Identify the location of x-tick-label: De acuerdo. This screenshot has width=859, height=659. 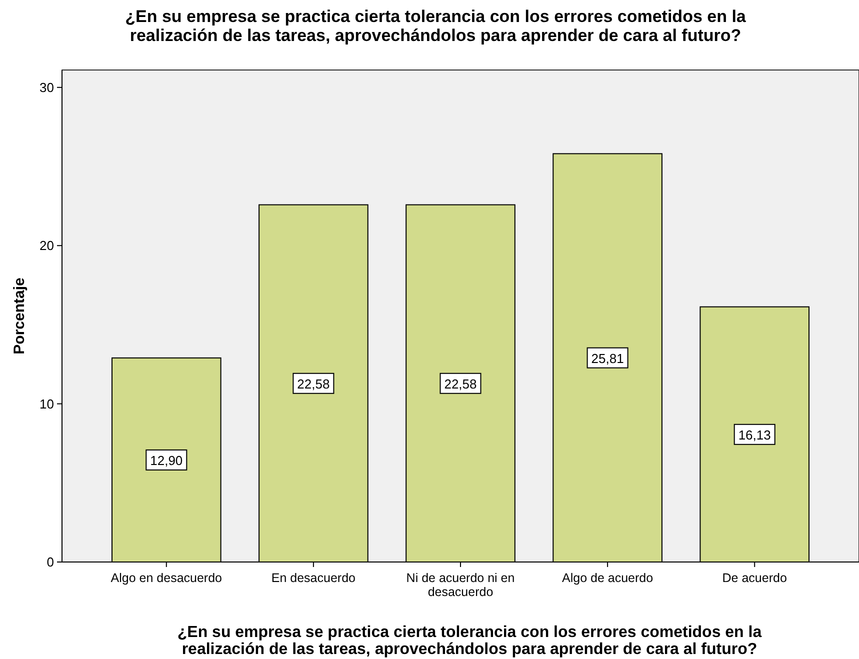
(754, 578).